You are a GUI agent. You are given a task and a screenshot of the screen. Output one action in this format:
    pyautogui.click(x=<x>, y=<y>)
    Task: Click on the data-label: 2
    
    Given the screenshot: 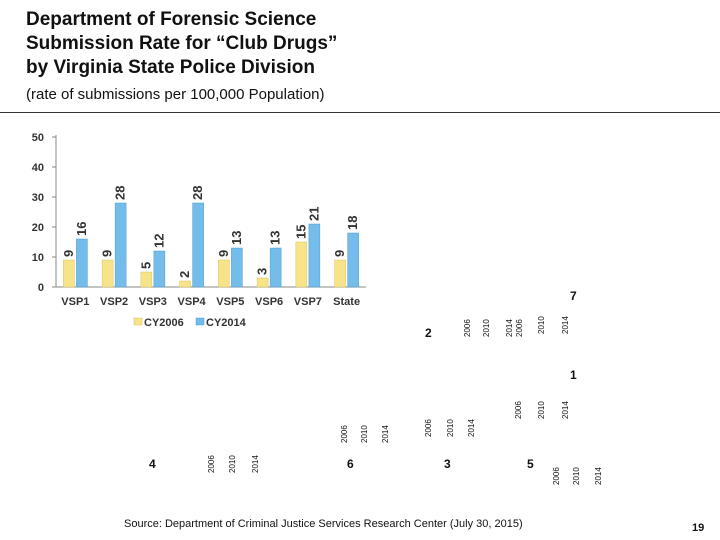 What is the action you would take?
    pyautogui.click(x=184, y=274)
    